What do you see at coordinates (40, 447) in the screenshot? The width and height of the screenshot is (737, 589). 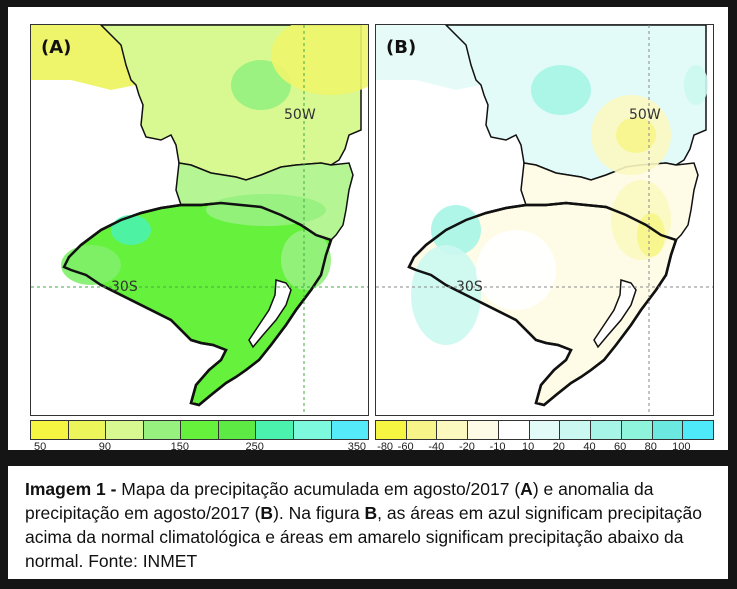 I see `colorbar-tick-label: 50` at bounding box center [40, 447].